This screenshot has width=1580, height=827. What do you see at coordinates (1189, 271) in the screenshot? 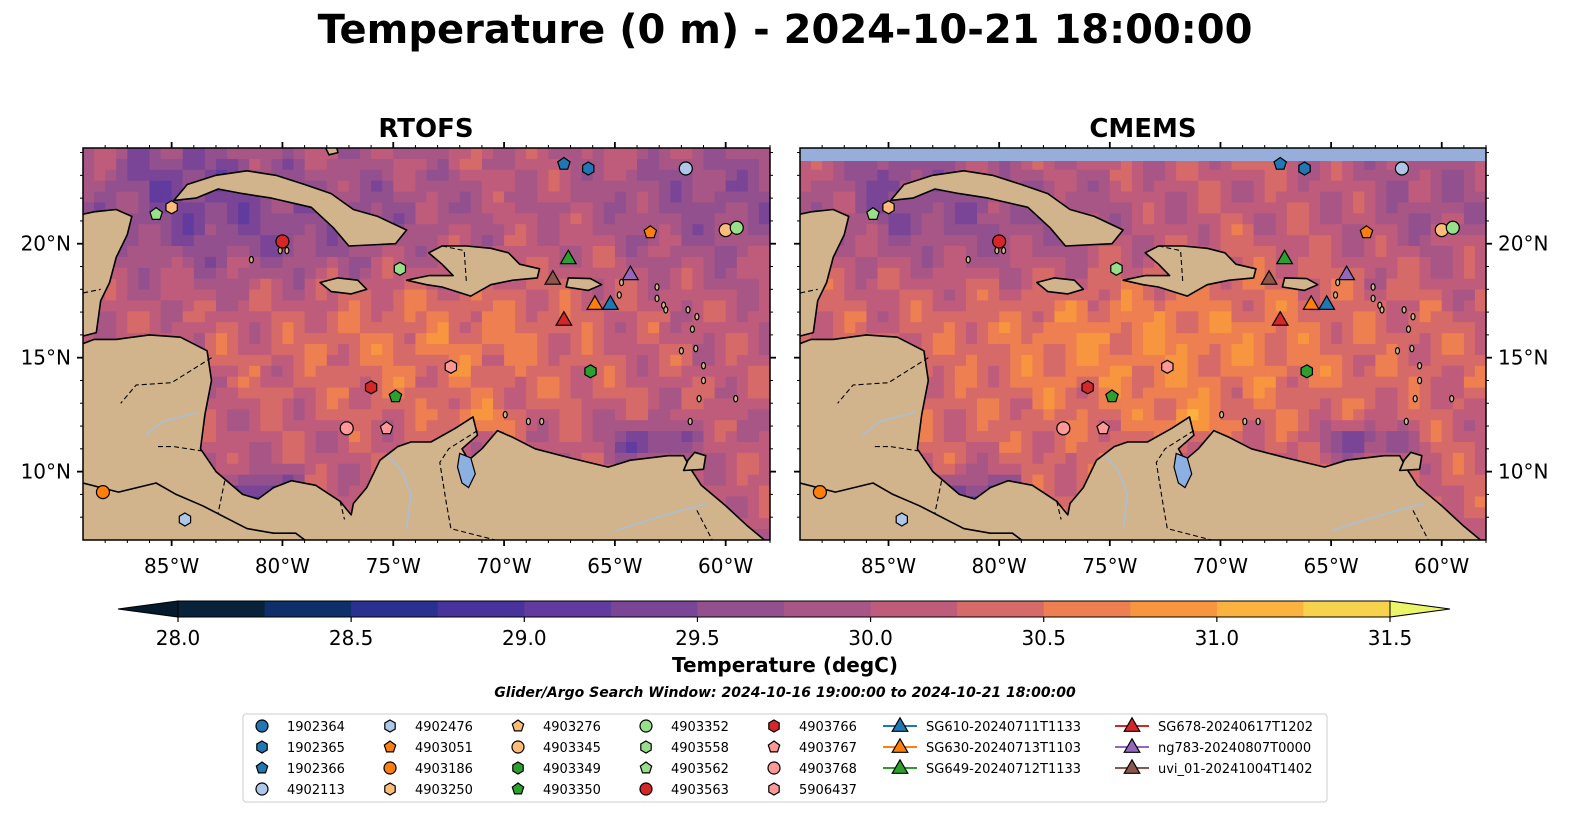
I see `land-hispaniola` at bounding box center [1189, 271].